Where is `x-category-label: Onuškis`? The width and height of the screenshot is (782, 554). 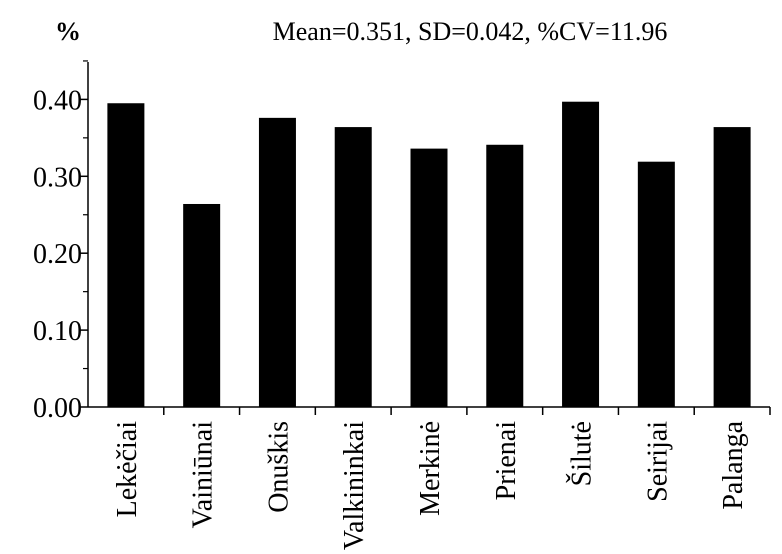
x-category-label: Onuškis is located at coordinates (278, 467).